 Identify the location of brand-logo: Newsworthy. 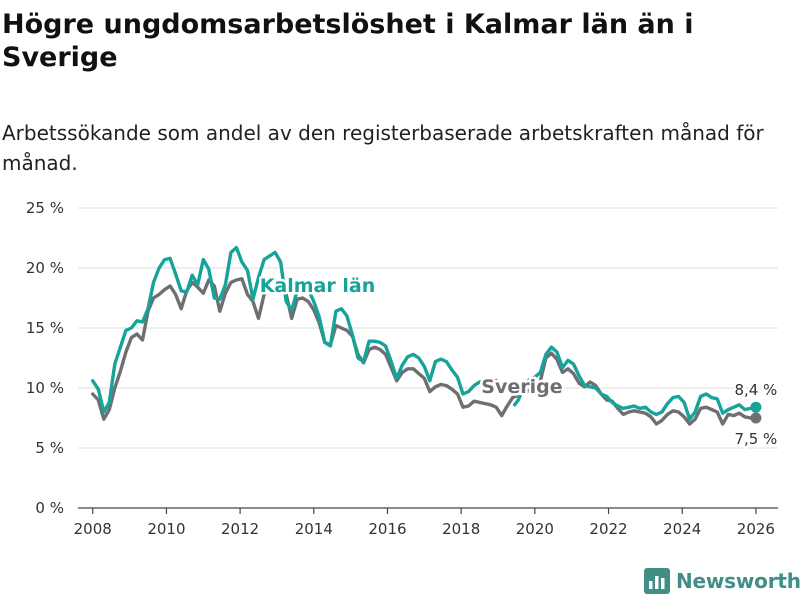
(722, 581).